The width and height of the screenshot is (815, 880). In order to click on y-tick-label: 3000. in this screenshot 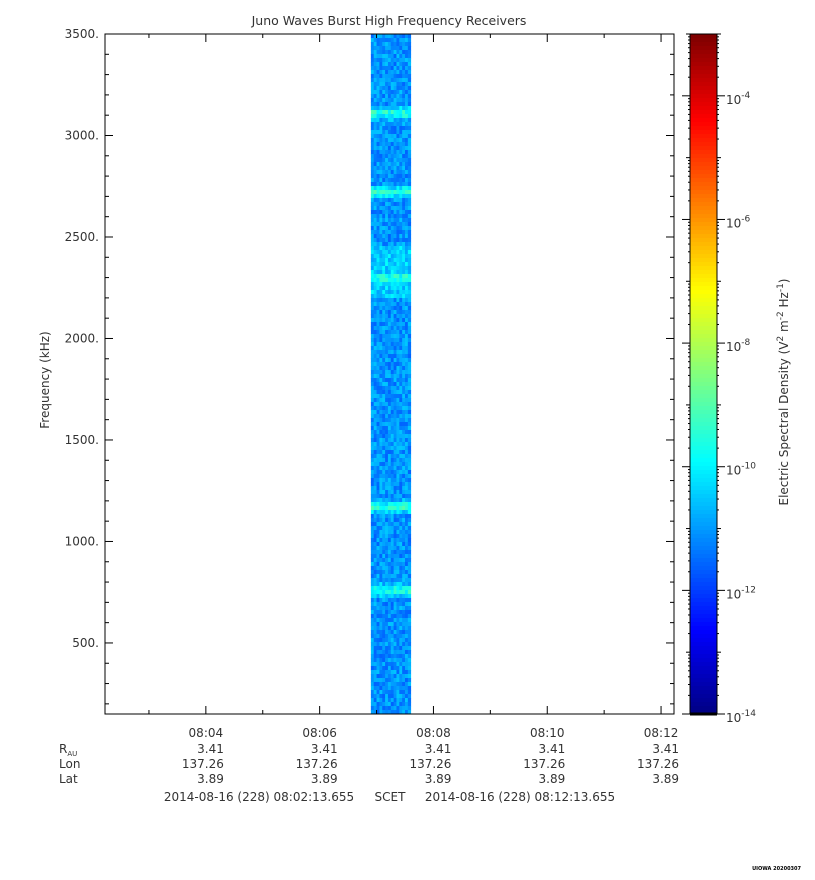, I will do `click(82, 135)`.